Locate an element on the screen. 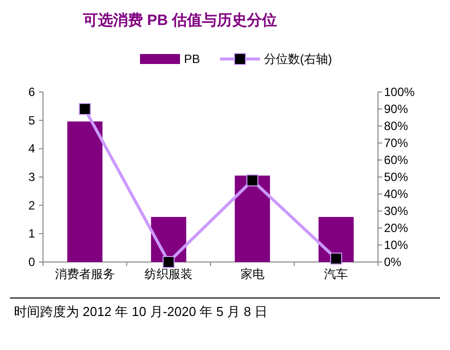 The height and width of the screenshot is (350, 450). y-tick-label: 0 is located at coordinates (32, 262).